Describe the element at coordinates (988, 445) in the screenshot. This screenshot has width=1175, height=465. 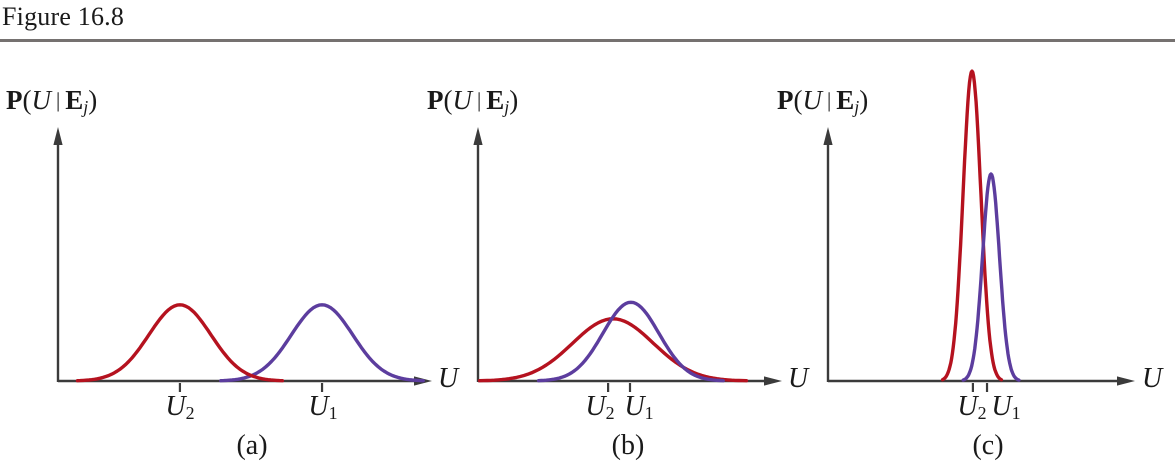
I see `panel-caption: (c)` at that location.